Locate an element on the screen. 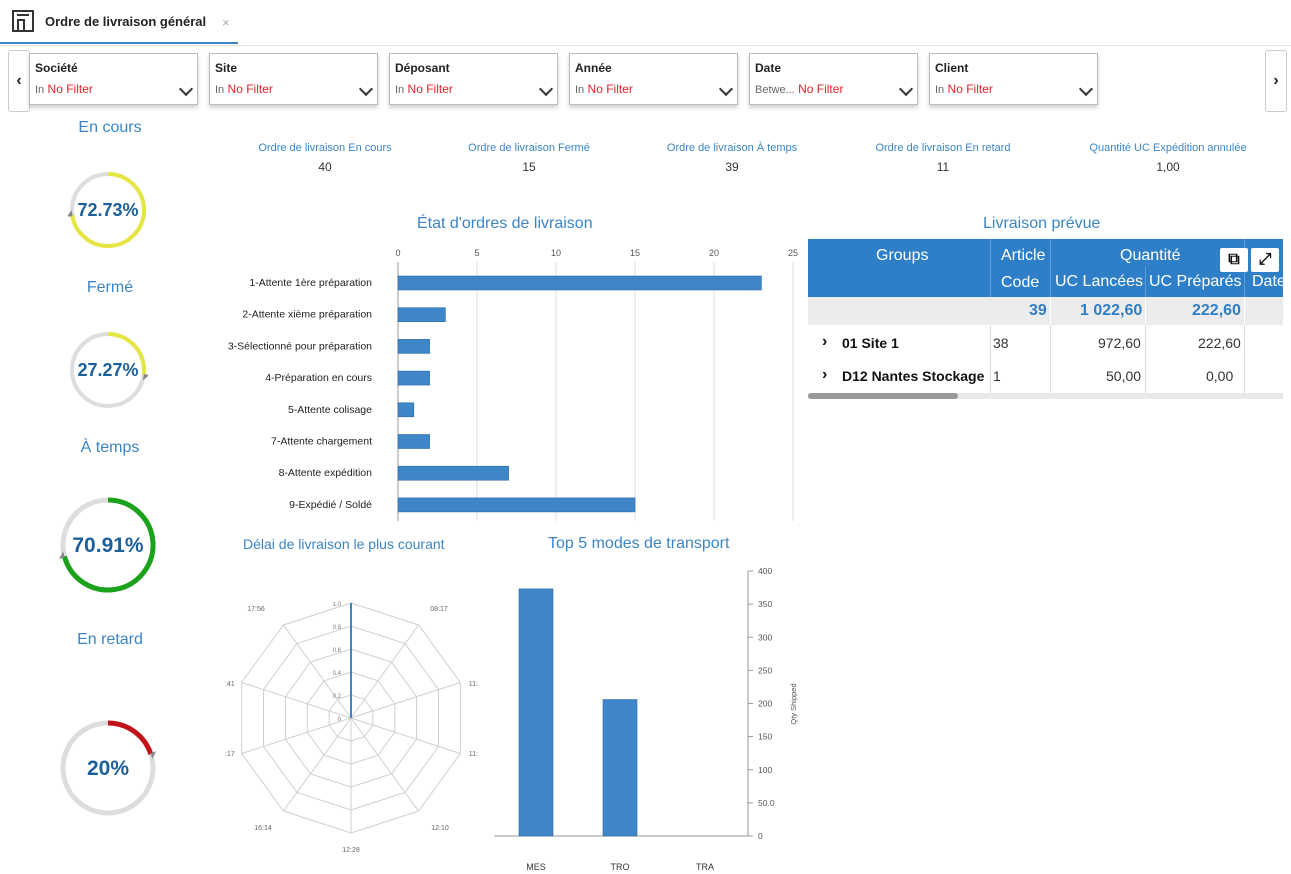 The width and height of the screenshot is (1291, 874). filter-deposant: Déposant In No Filter is located at coordinates (473, 79).